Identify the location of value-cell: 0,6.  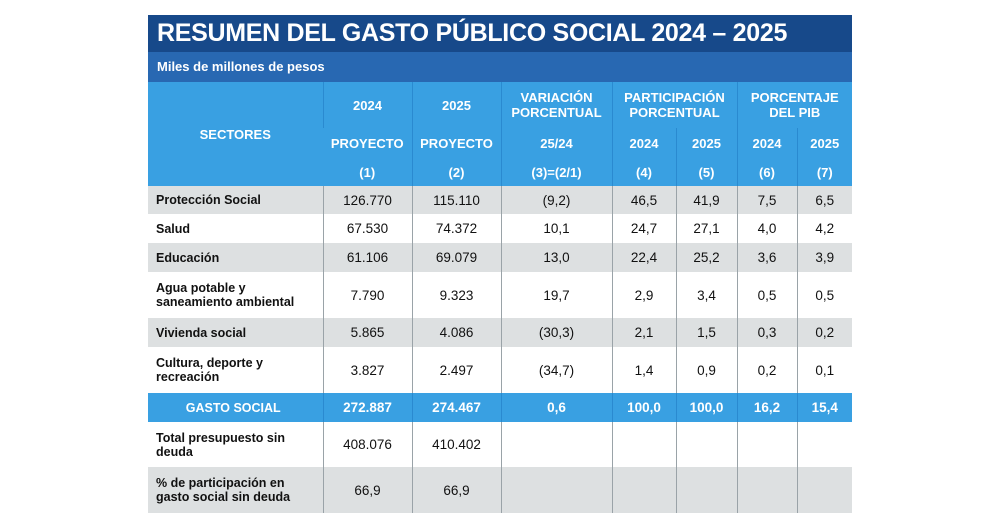
(556, 407).